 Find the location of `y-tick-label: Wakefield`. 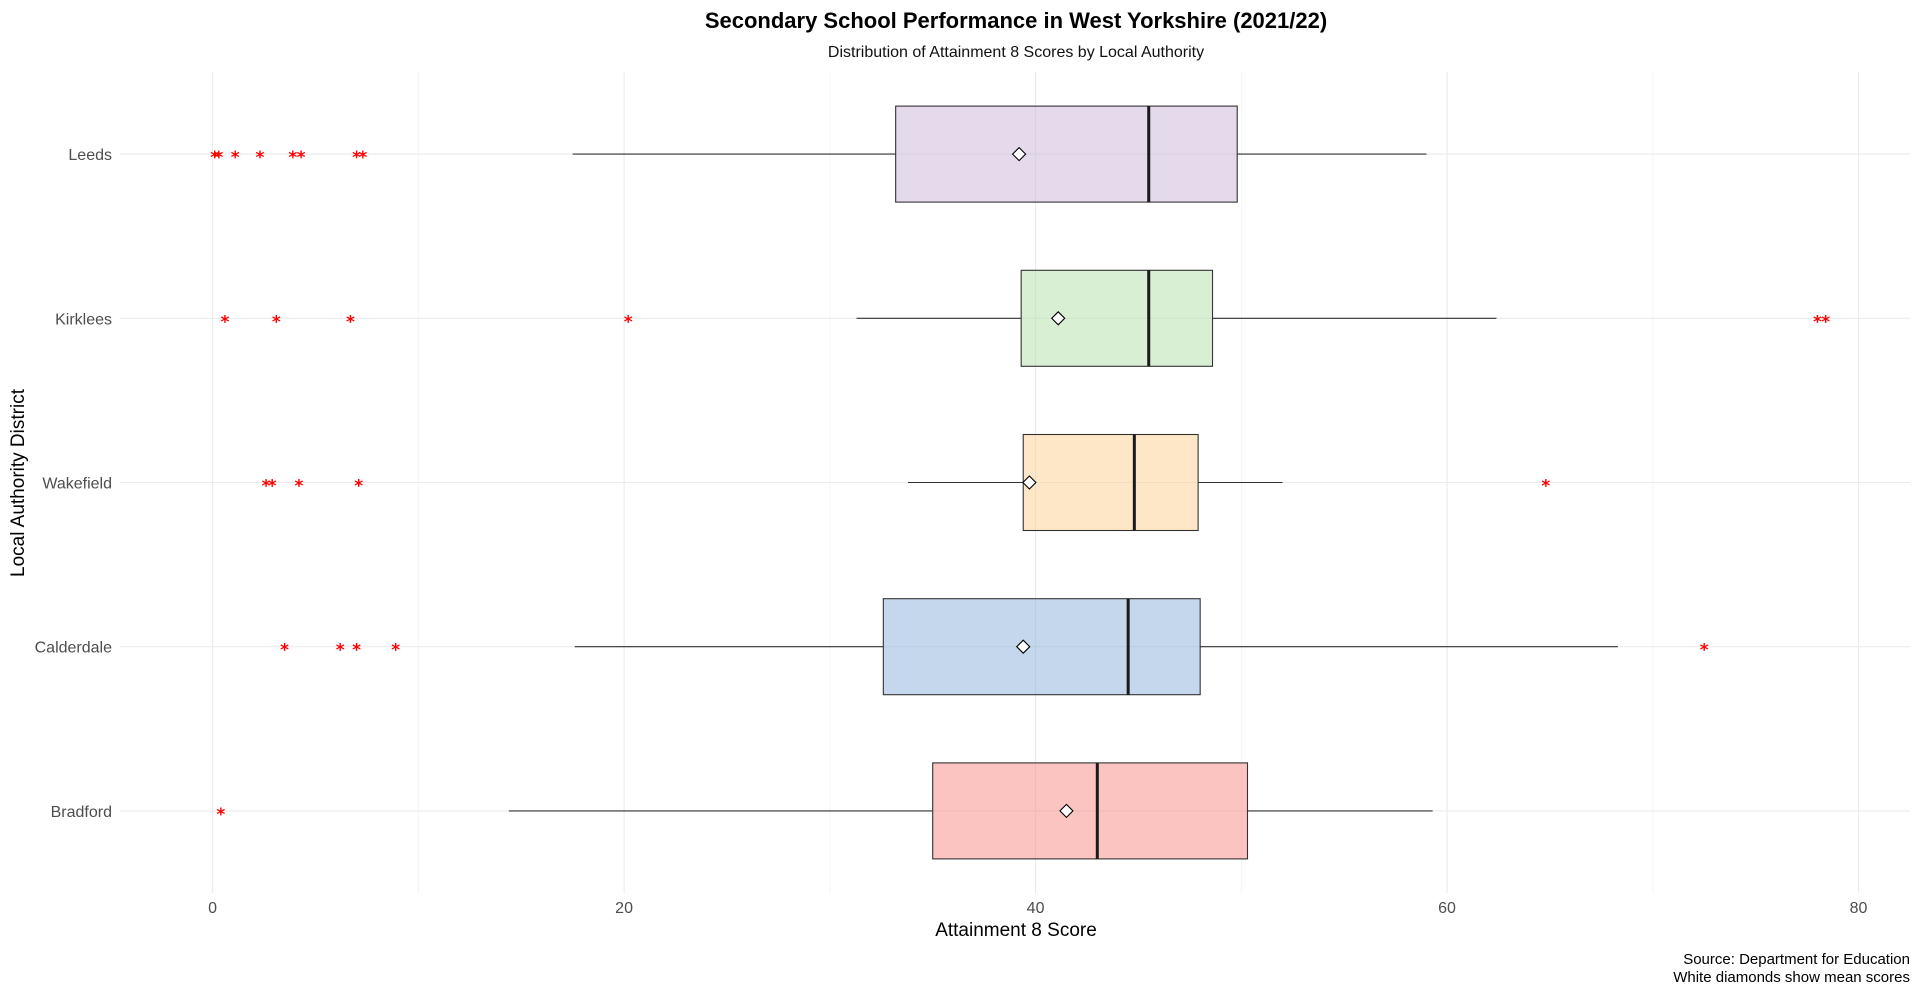

y-tick-label: Wakefield is located at coordinates (77, 484).